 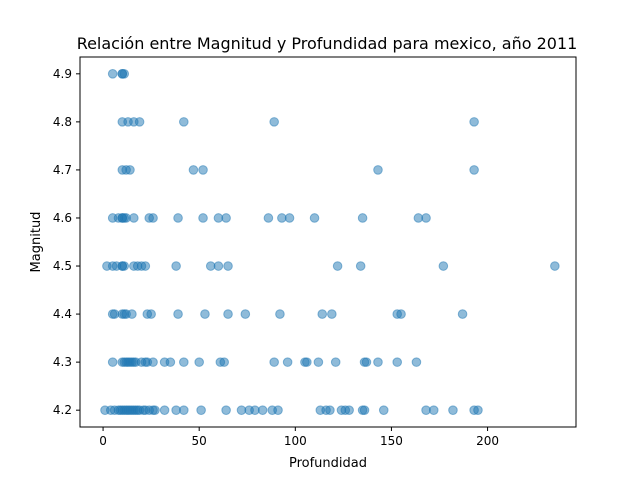 What do you see at coordinates (103, 441) in the screenshot?
I see `x-tick-label: 0` at bounding box center [103, 441].